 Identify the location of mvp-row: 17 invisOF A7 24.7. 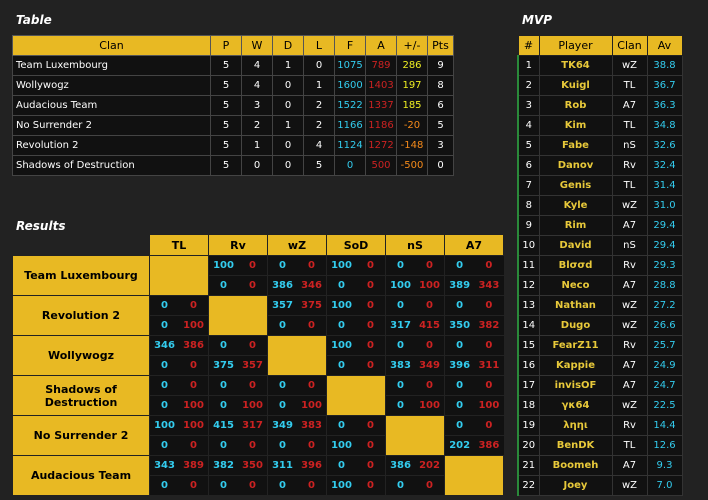
(600, 385).